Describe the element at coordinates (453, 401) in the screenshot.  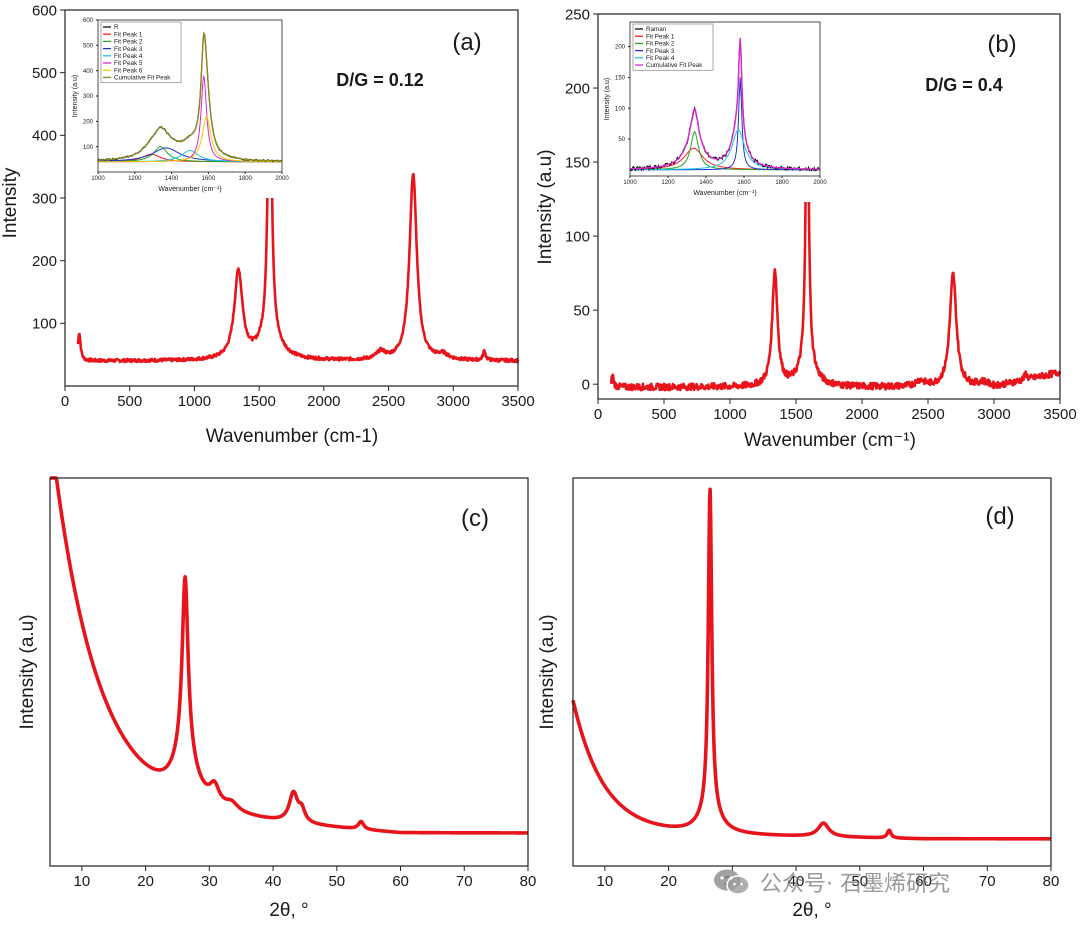
I see `x-tick-label: 3000` at that location.